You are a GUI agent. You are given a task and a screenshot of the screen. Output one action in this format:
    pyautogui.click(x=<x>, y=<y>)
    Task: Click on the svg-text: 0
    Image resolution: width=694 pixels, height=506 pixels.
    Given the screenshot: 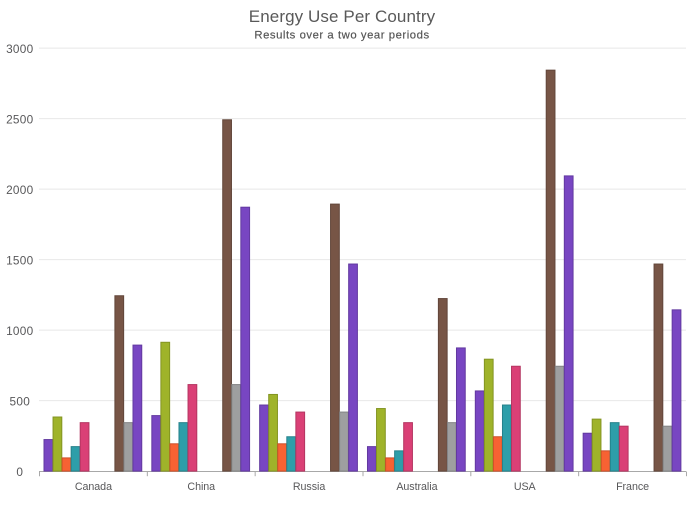 What is the action you would take?
    pyautogui.click(x=19, y=472)
    